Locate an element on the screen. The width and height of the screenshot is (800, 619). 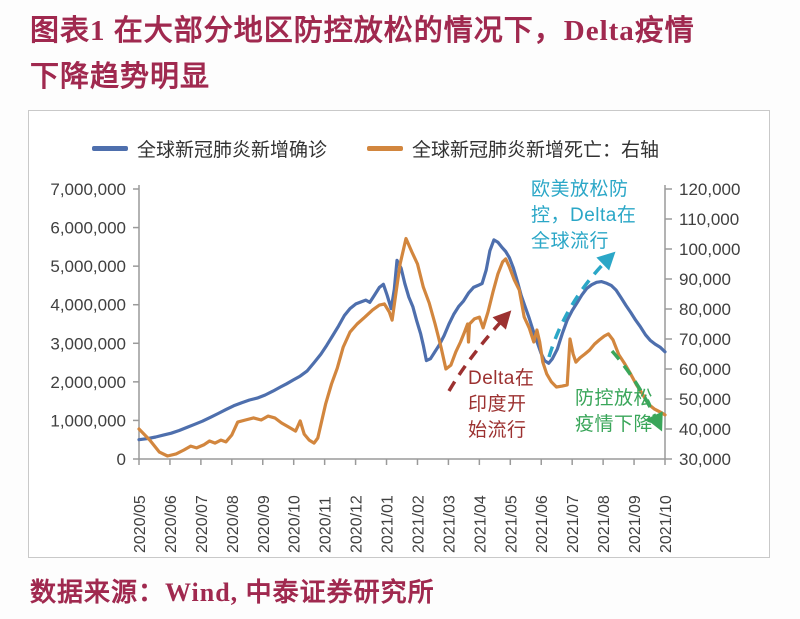
left-axis-tick-label: 3,000,000 is located at coordinates (88, 343).